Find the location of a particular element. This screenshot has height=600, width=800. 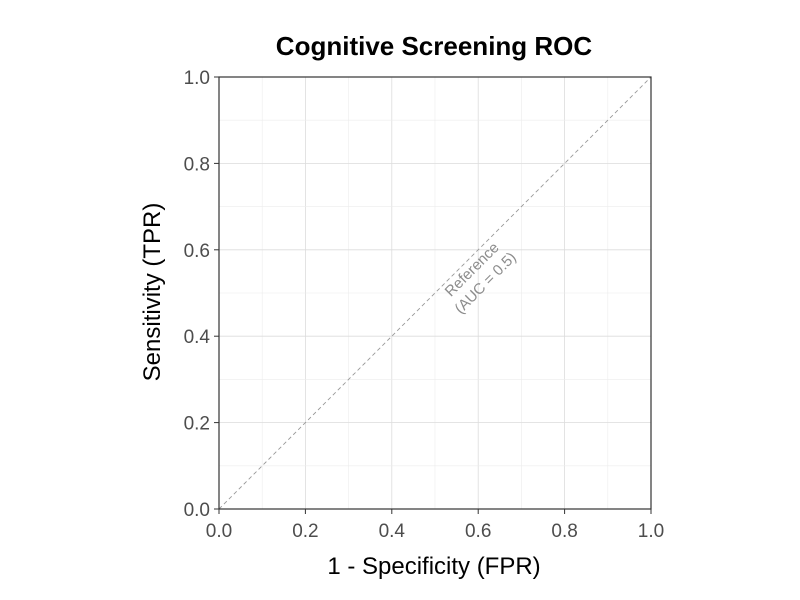

y-axis-label: Sensitivity (TPR) is located at coordinates (152, 292).